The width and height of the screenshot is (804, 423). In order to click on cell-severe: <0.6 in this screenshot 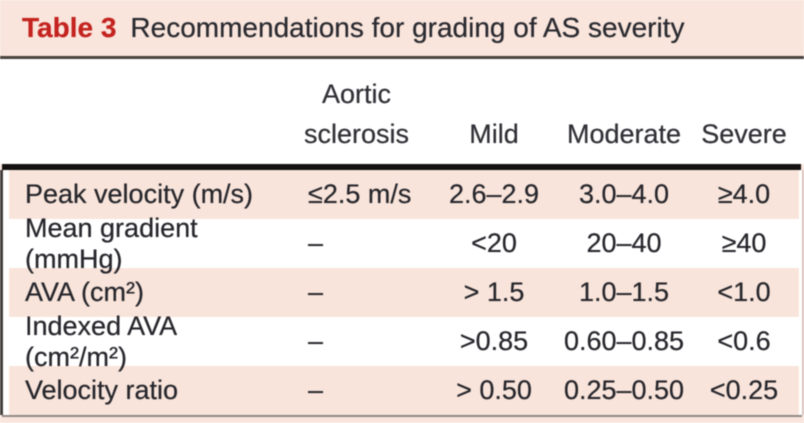, I will do `click(744, 341)`.